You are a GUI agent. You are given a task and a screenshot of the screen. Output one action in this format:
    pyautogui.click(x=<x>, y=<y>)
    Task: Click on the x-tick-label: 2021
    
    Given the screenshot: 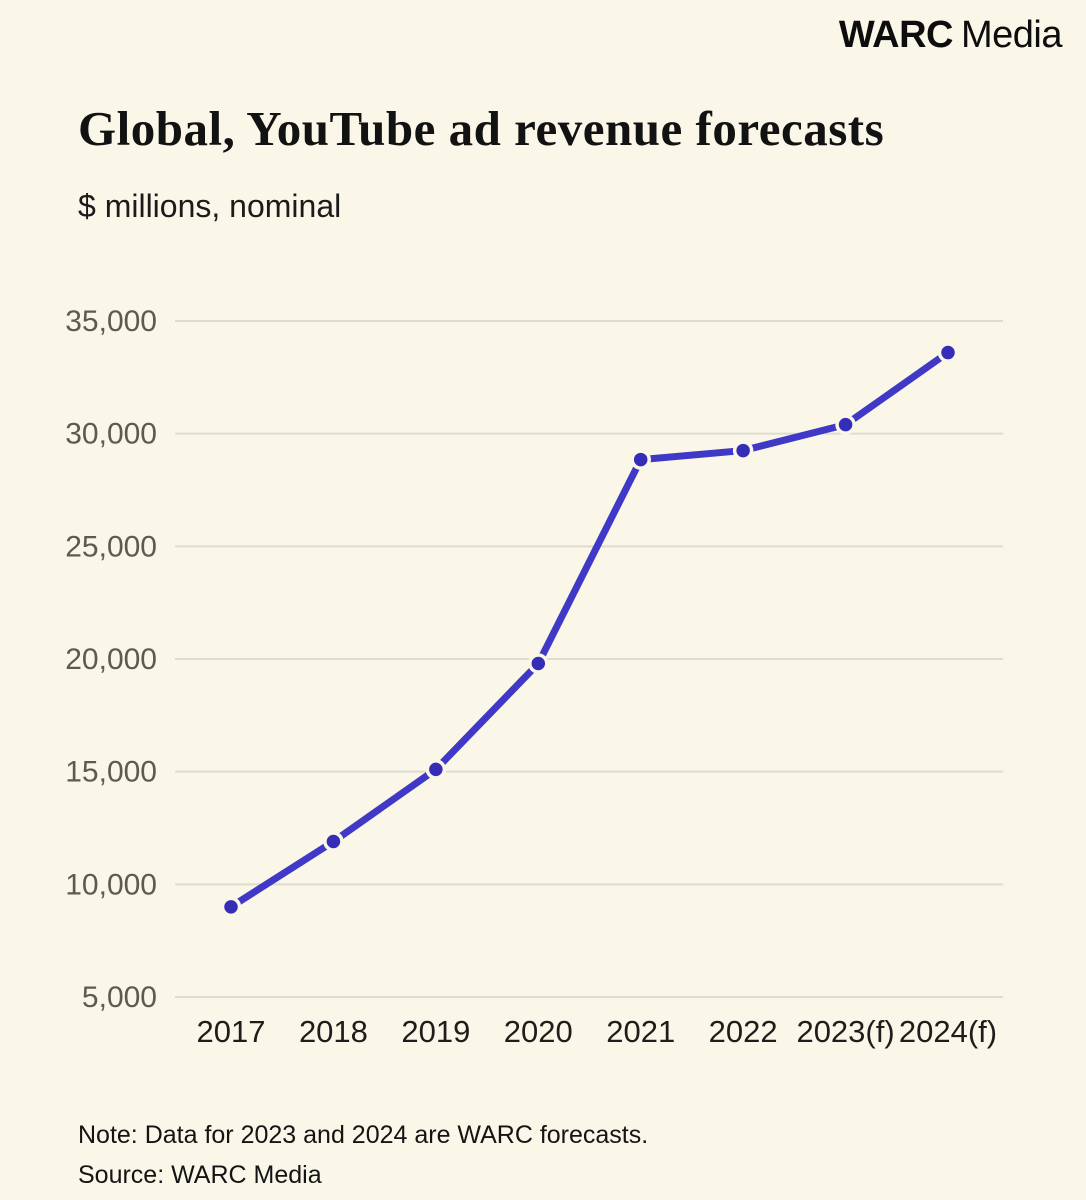 What is the action you would take?
    pyautogui.click(x=640, y=1031)
    